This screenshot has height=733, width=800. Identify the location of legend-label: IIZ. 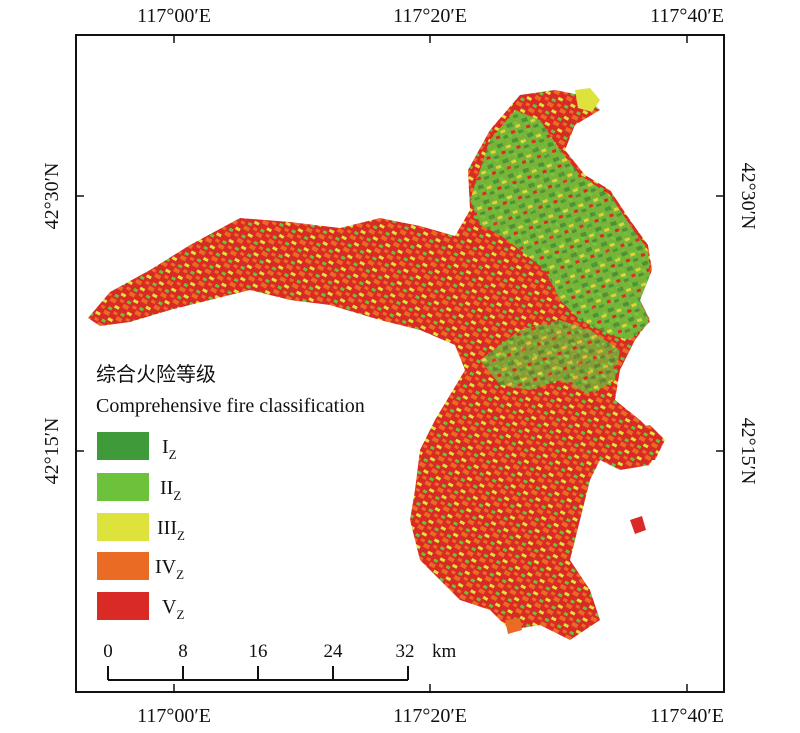
(170, 490).